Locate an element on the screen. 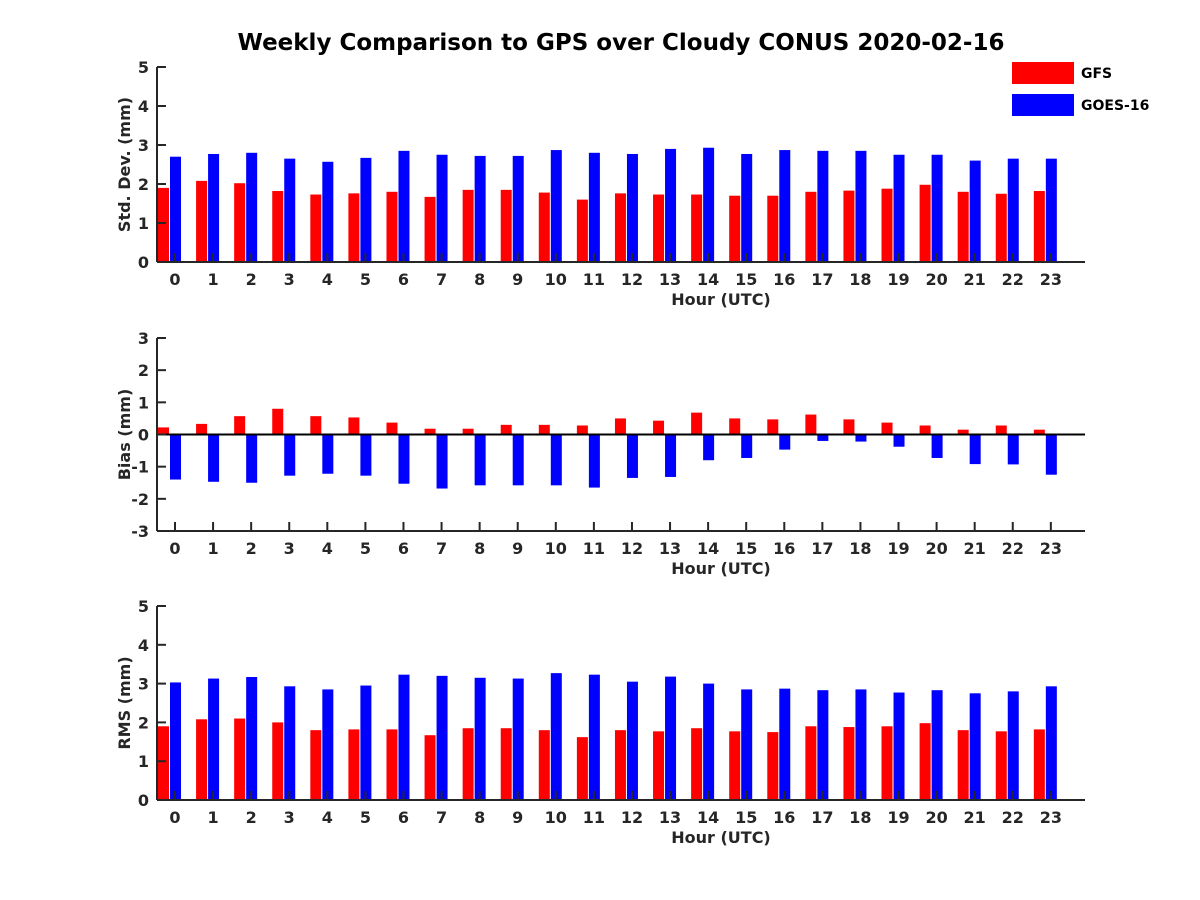  legend-swatch-gfs is located at coordinates (1043, 73).